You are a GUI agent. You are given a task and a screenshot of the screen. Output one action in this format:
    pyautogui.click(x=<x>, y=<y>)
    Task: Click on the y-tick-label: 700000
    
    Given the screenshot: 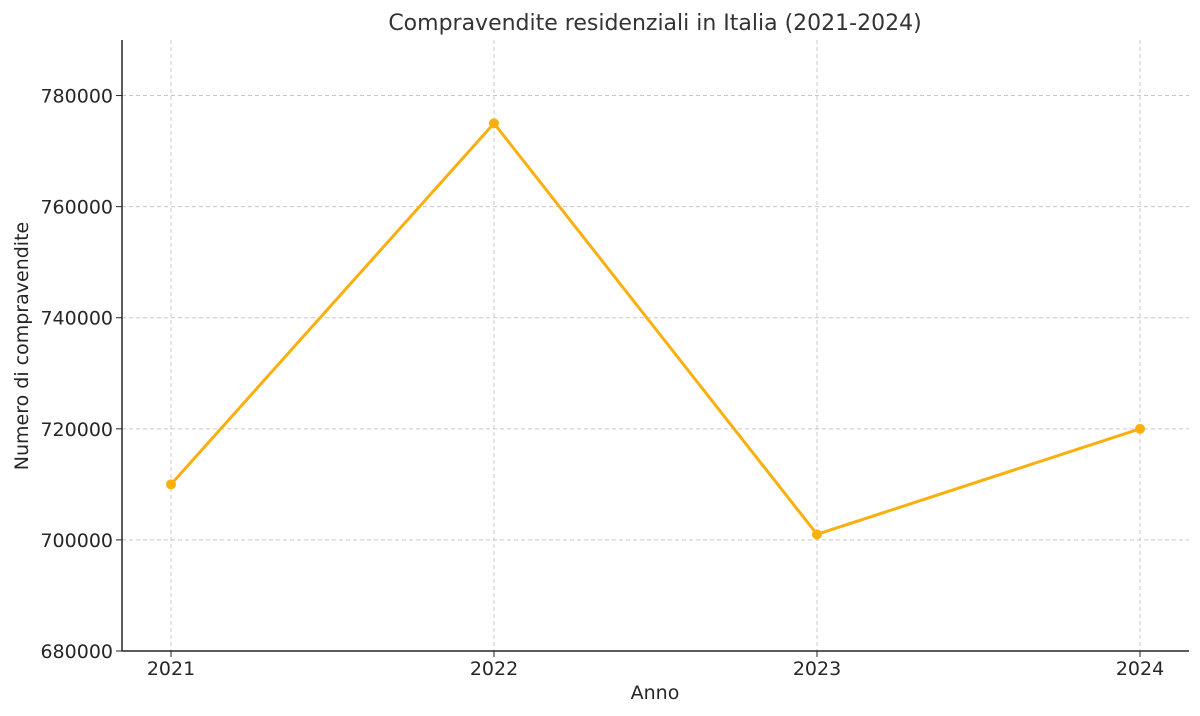 What is the action you would take?
    pyautogui.click(x=76, y=541)
    